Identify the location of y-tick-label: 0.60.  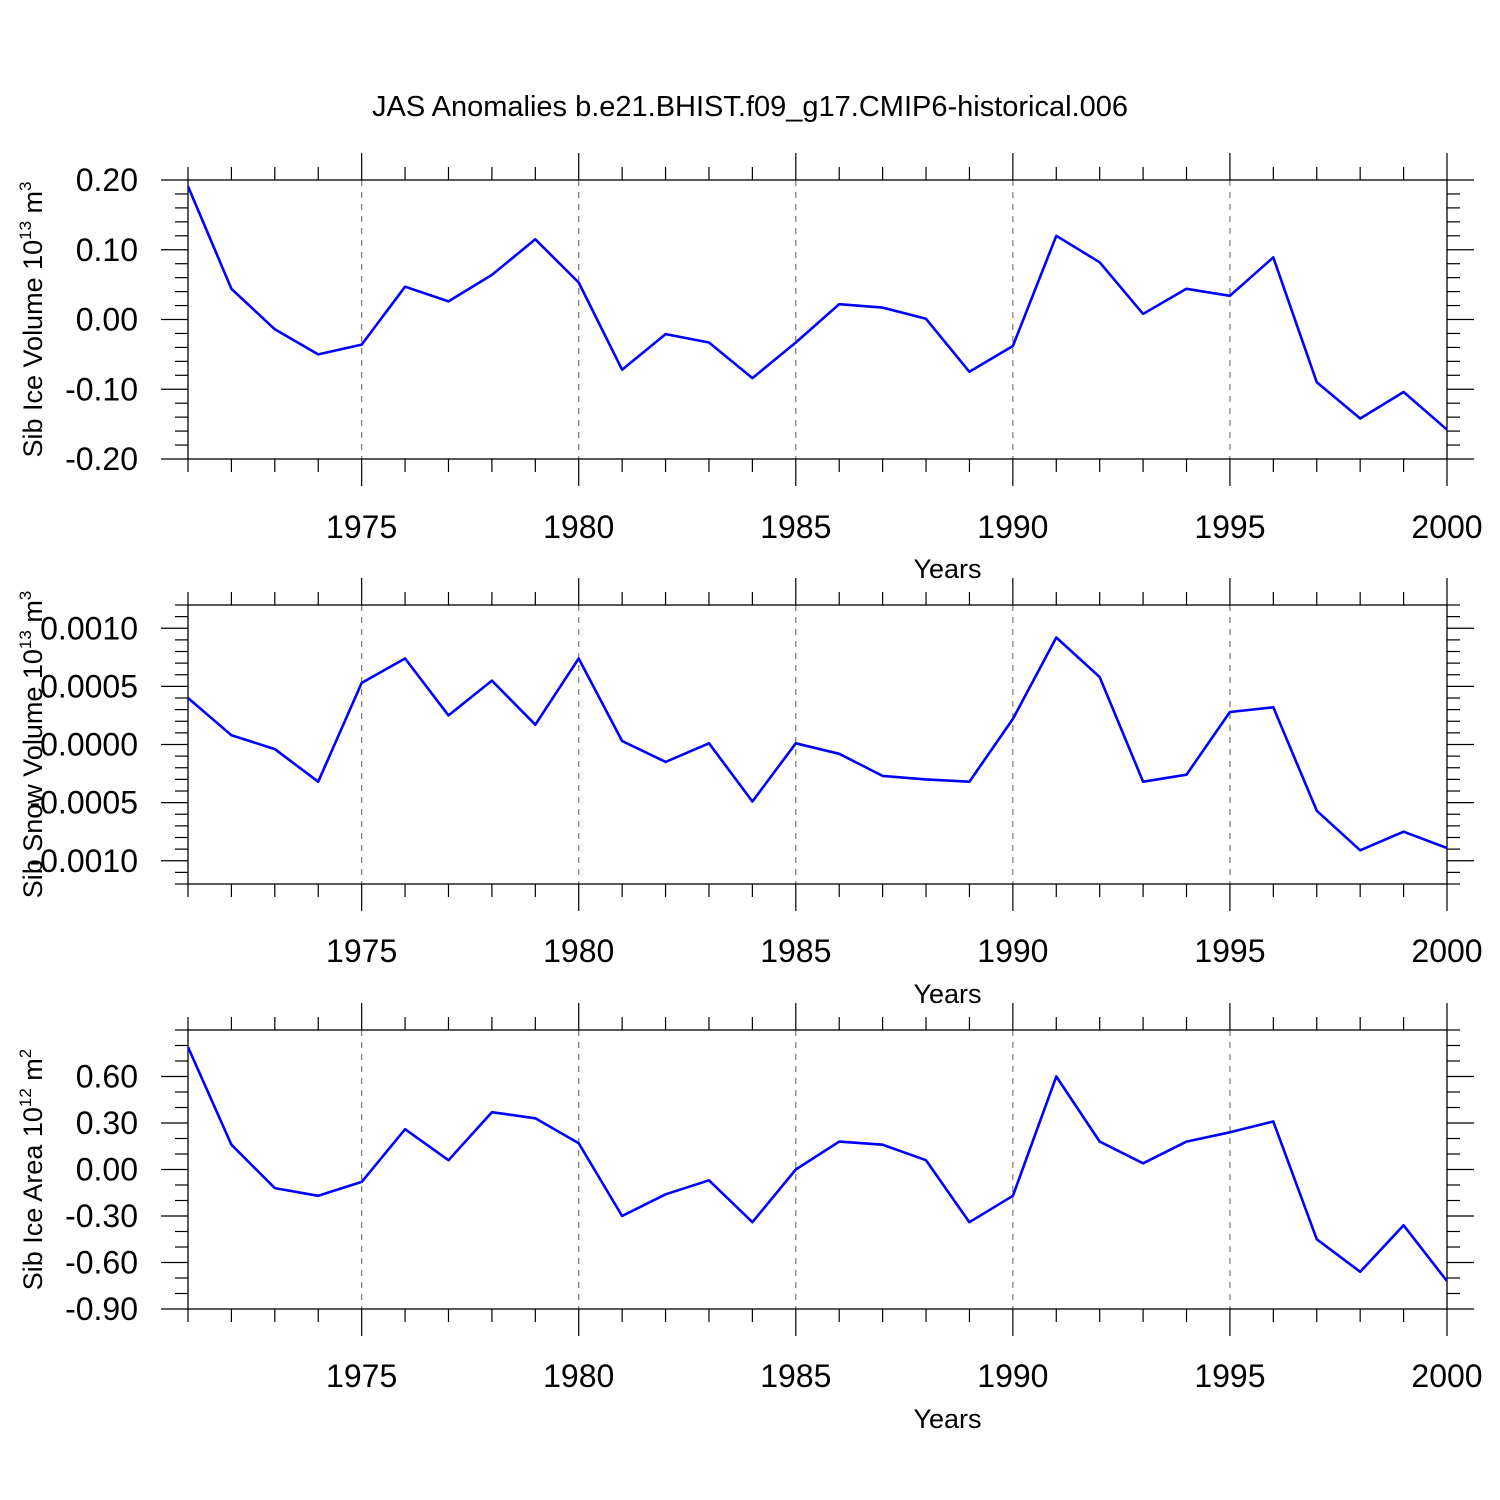
(107, 1077).